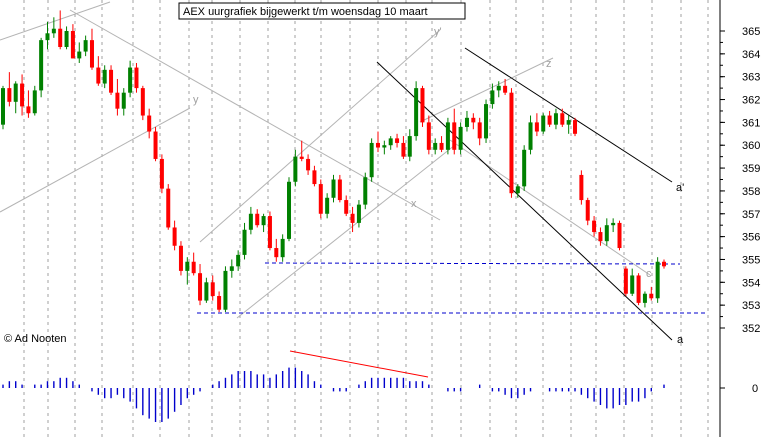 The width and height of the screenshot is (766, 437). Describe the element at coordinates (751, 192) in the screenshot. I see `price-tick-label: 358` at that location.